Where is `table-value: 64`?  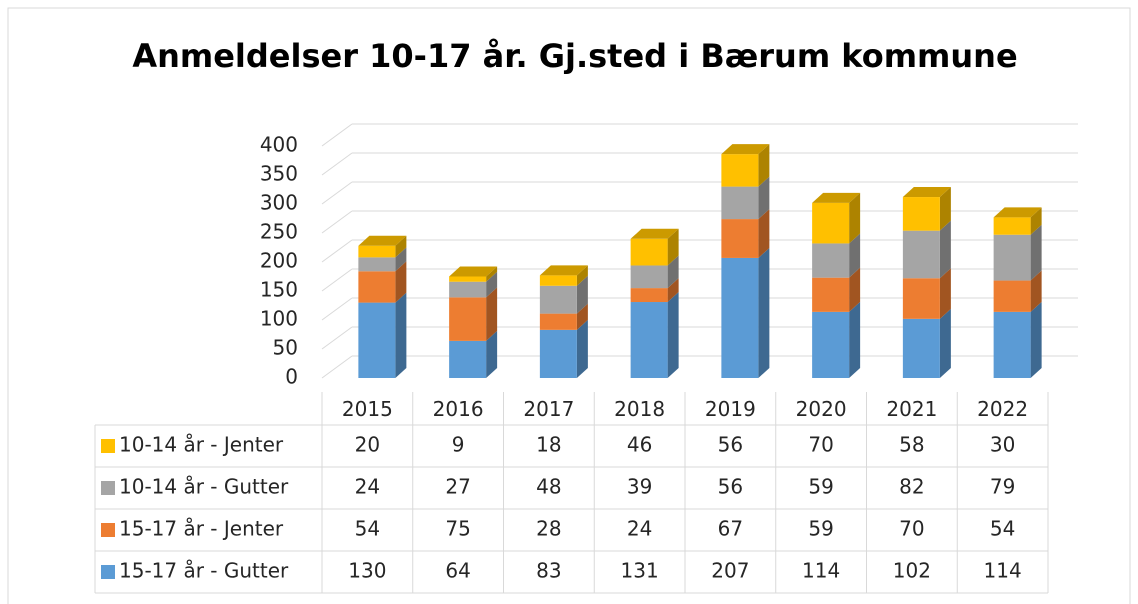 table-value: 64 is located at coordinates (457, 571).